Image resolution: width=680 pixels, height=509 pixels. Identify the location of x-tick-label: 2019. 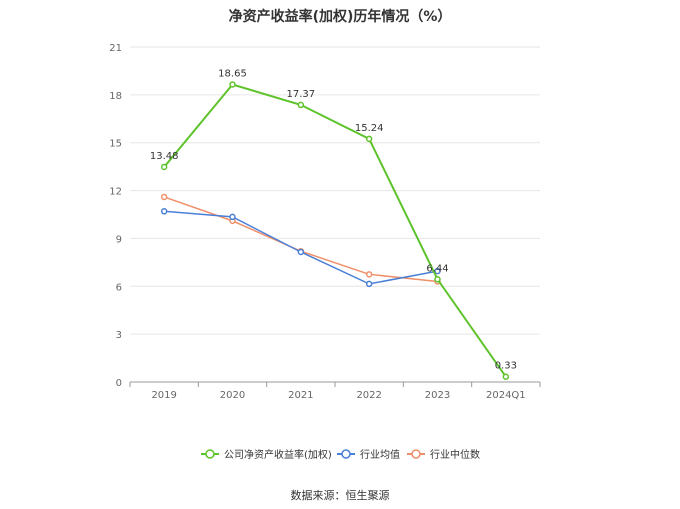
(163, 395).